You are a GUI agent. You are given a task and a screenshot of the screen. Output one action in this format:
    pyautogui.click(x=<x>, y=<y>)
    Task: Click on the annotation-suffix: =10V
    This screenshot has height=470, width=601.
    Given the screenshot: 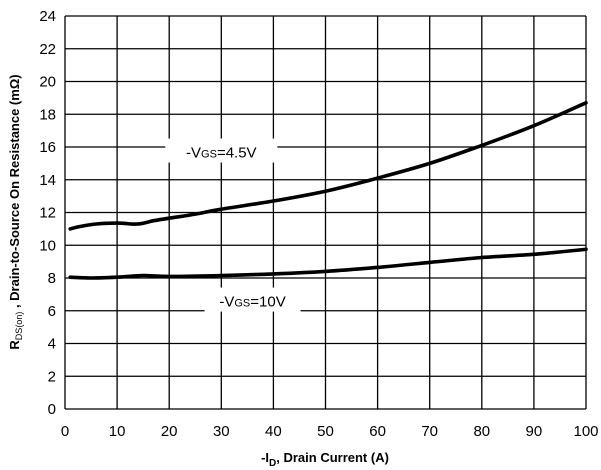 What is the action you would take?
    pyautogui.click(x=267, y=302)
    